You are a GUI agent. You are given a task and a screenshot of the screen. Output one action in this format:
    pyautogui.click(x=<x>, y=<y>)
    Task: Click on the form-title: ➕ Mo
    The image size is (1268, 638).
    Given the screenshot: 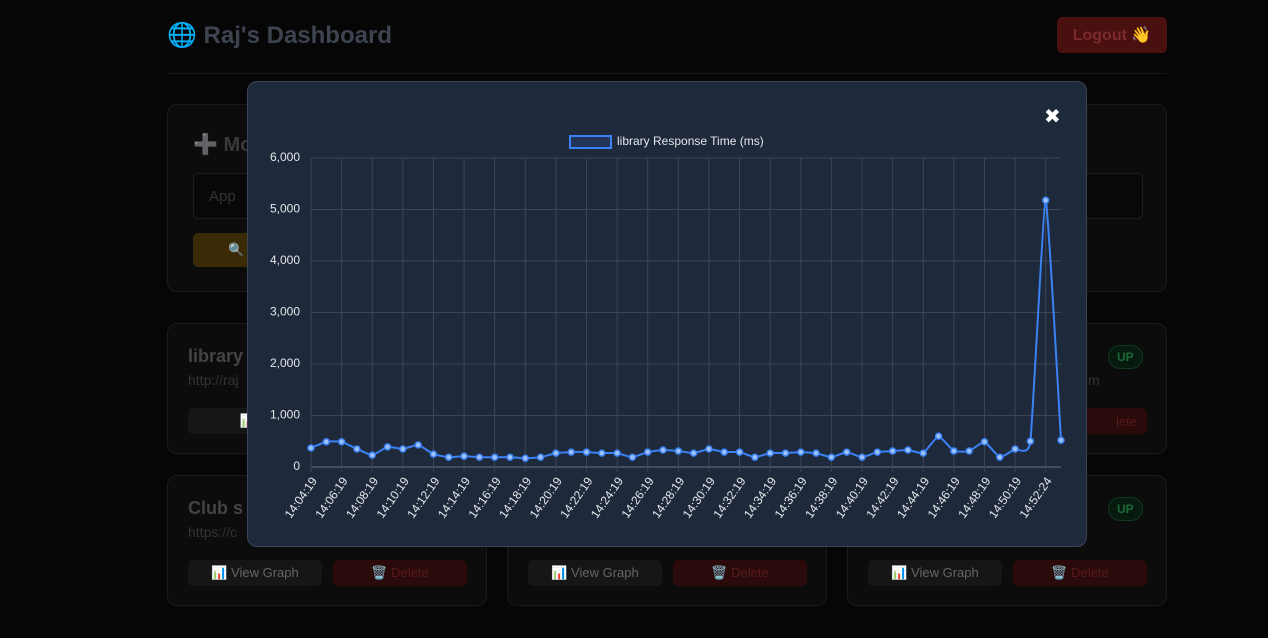 What is the action you would take?
    pyautogui.click(x=223, y=145)
    